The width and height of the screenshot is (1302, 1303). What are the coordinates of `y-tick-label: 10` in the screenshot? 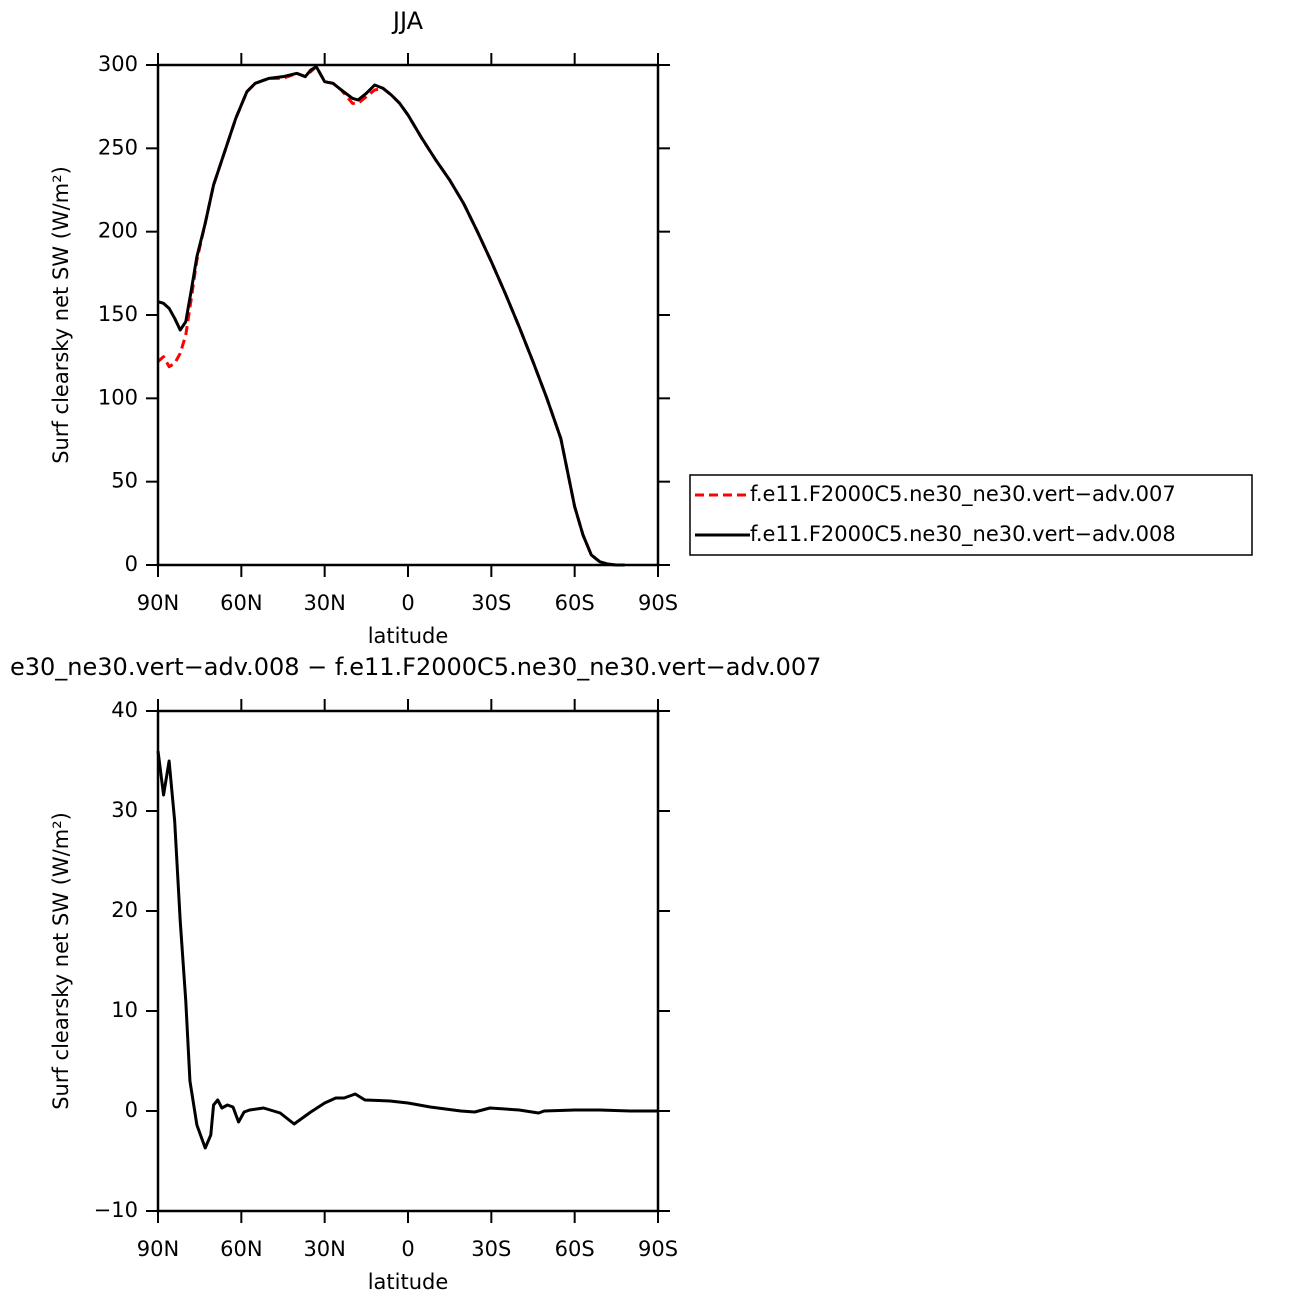 It's located at (124, 1010).